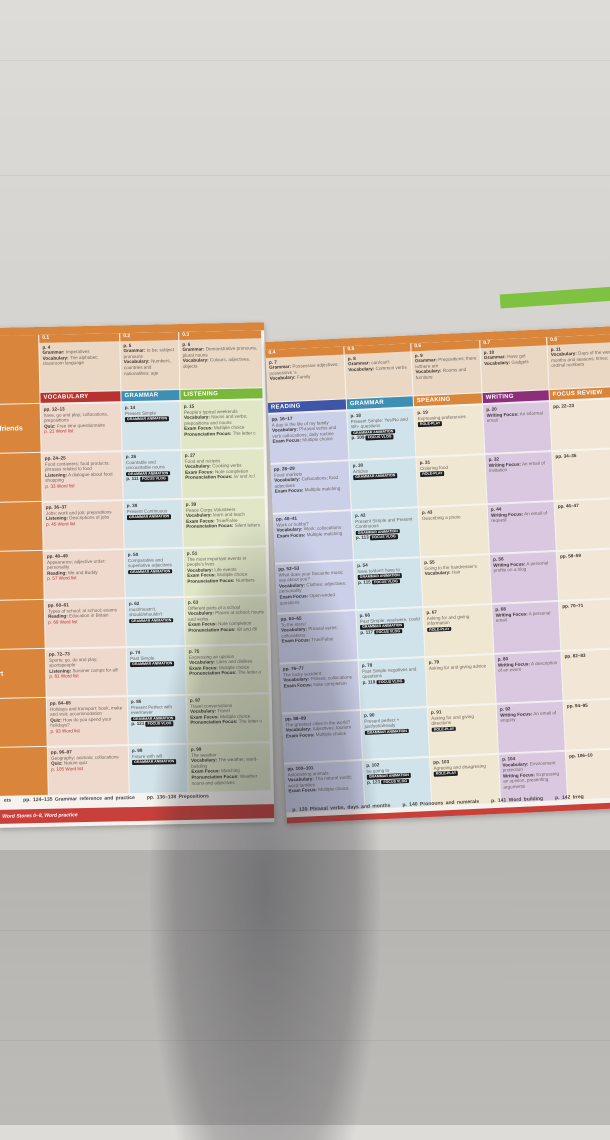  What do you see at coordinates (303, 377) in the screenshot?
I see `item-value: Family` at bounding box center [303, 377].